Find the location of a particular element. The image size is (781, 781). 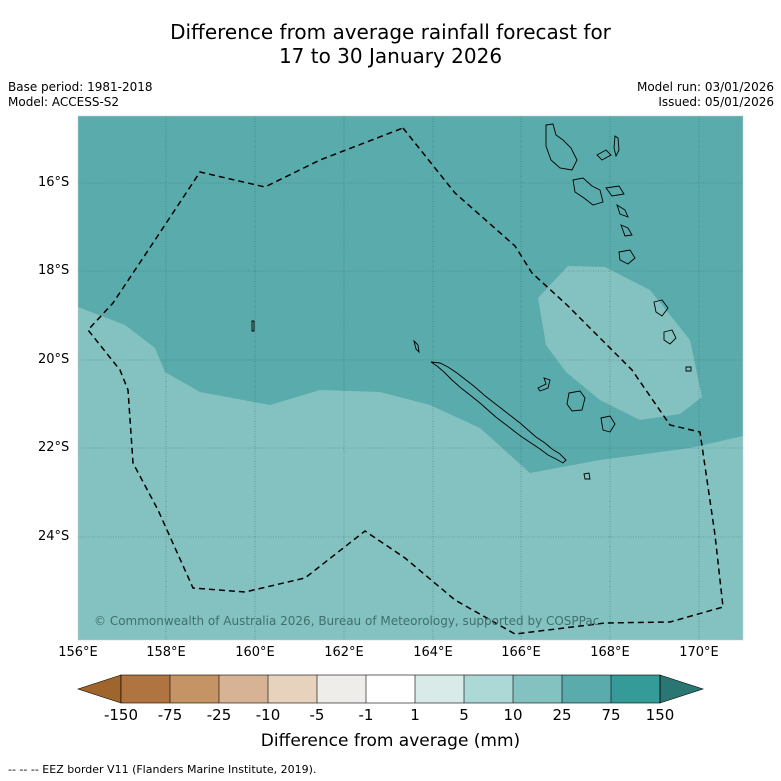

colorbar-tick: -75 is located at coordinates (170, 715).